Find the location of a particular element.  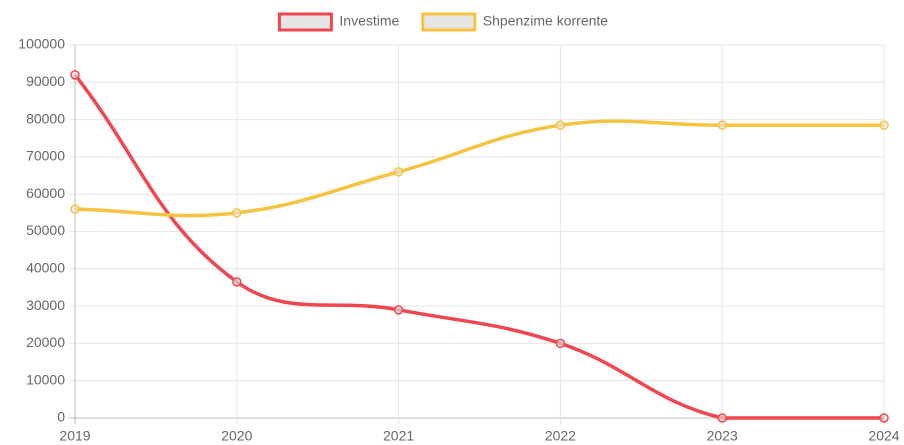

y-tick-label: 50000 is located at coordinates (45, 230).